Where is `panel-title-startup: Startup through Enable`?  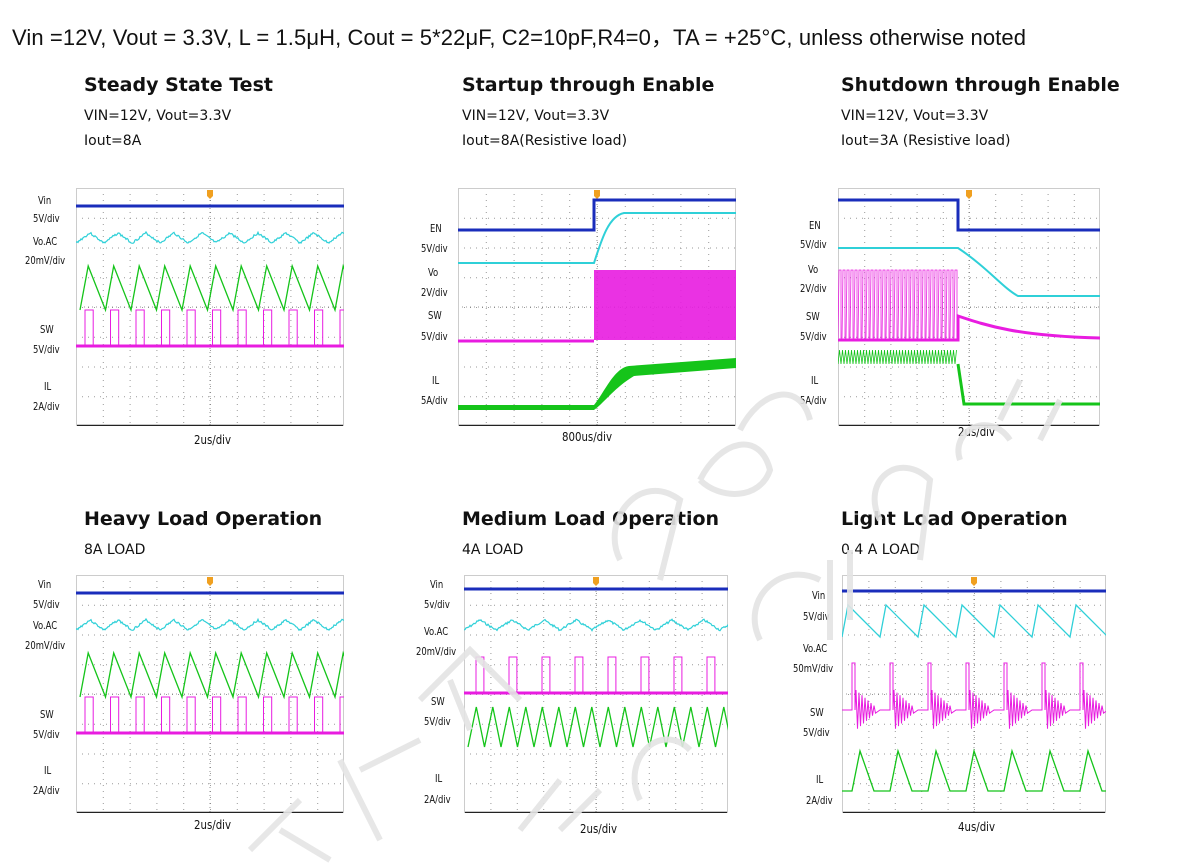 panel-title-startup: Startup through Enable is located at coordinates (588, 85).